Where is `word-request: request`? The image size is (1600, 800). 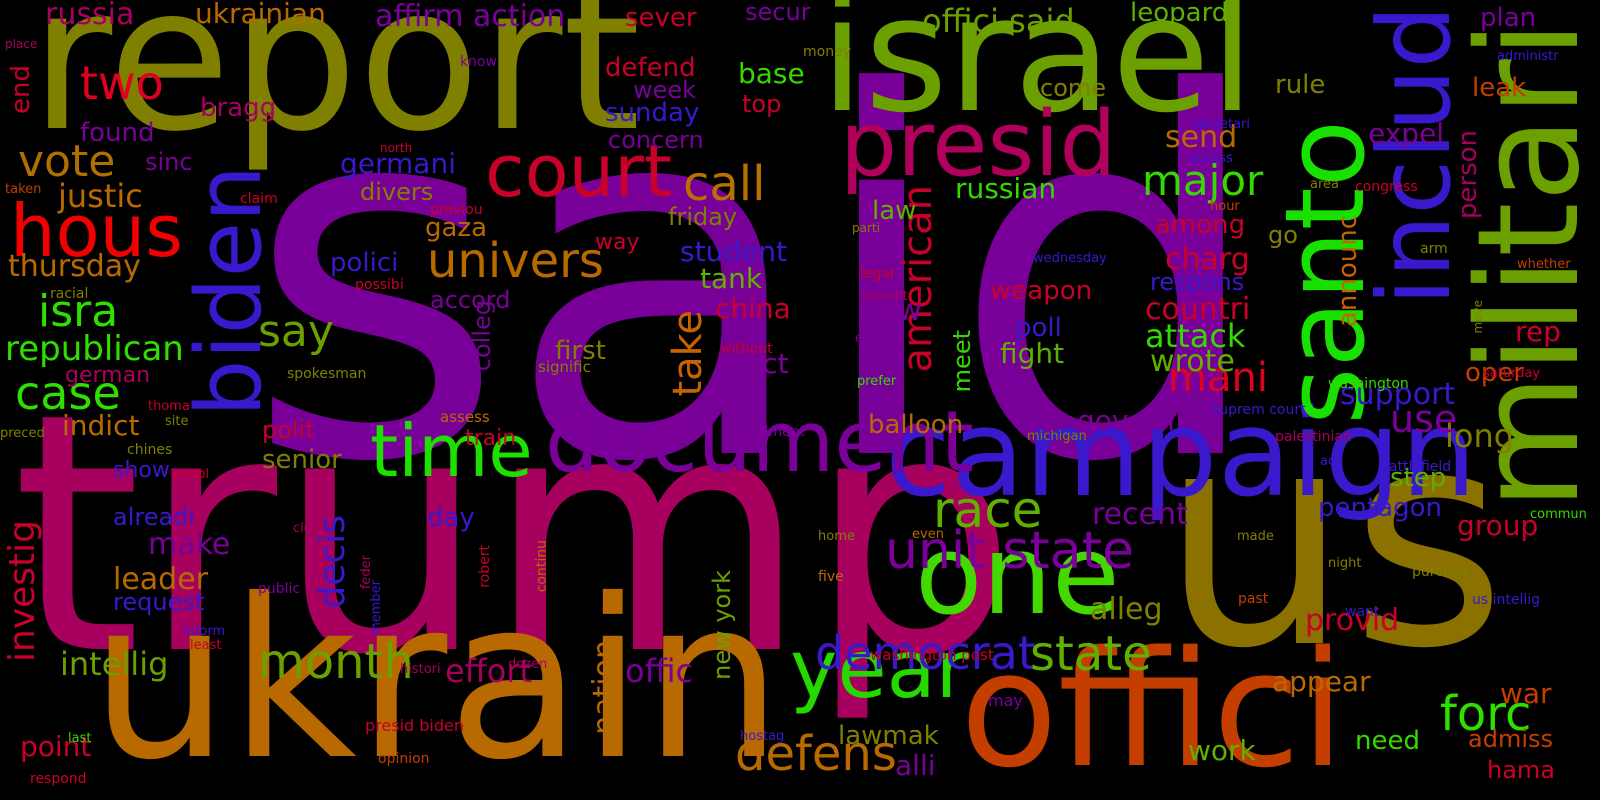 word-request: request is located at coordinates (159, 602).